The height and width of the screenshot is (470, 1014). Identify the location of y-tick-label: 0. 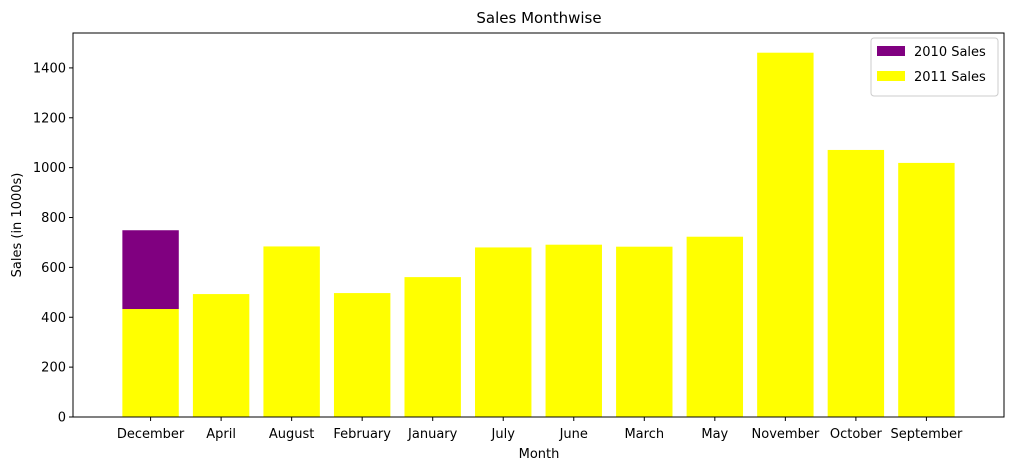
(62, 418).